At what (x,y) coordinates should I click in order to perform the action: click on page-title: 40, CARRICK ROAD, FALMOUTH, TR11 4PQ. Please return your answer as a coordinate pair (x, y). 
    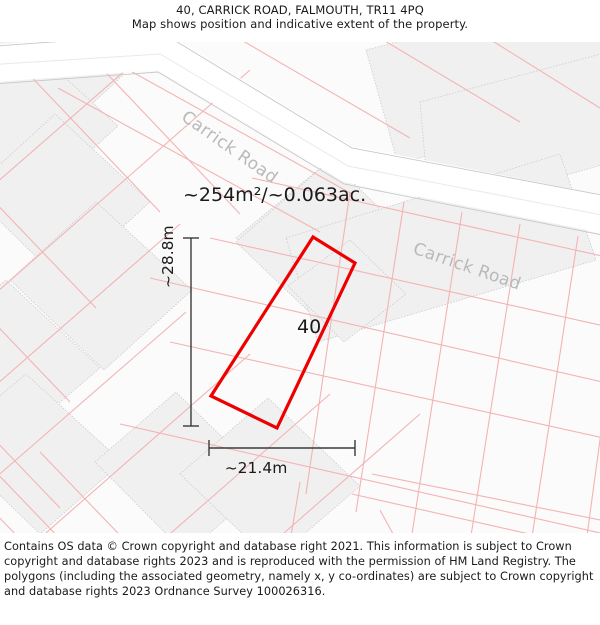
    Looking at the image, I should click on (300, 10).